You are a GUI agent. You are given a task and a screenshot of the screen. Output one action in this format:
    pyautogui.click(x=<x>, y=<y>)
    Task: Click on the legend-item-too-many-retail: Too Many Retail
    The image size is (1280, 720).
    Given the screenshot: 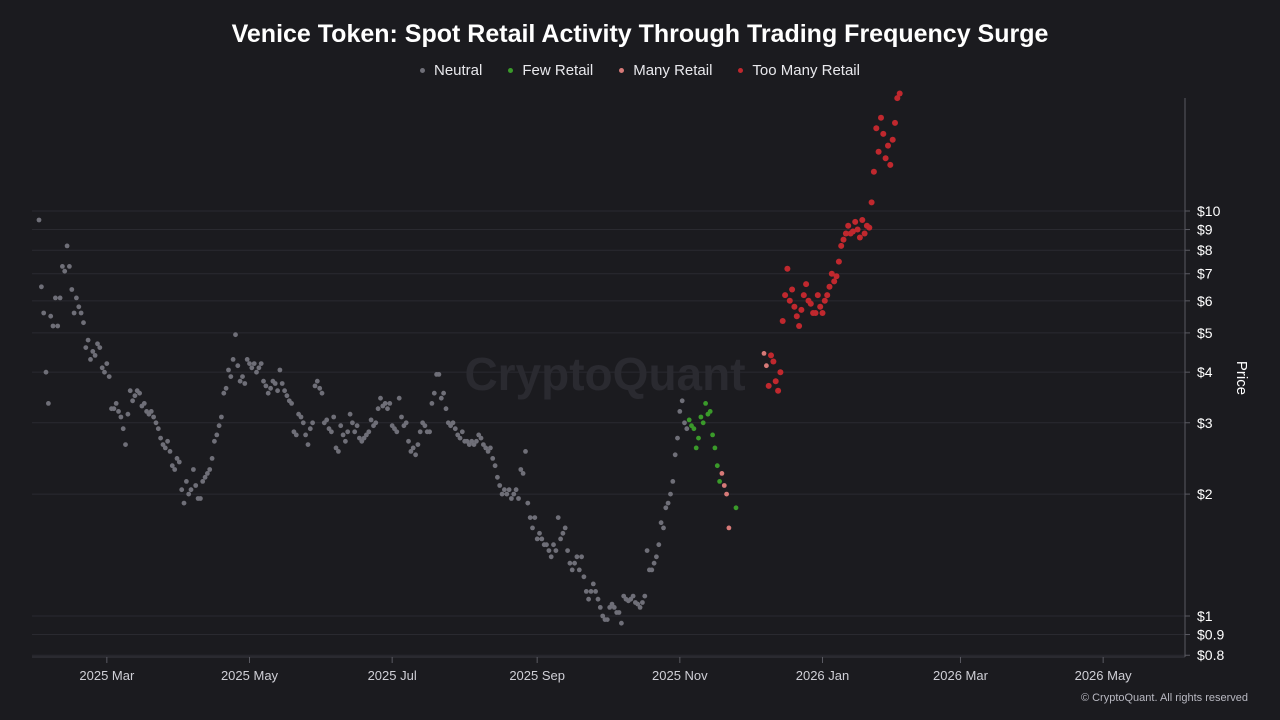 What is the action you would take?
    pyautogui.click(x=799, y=70)
    